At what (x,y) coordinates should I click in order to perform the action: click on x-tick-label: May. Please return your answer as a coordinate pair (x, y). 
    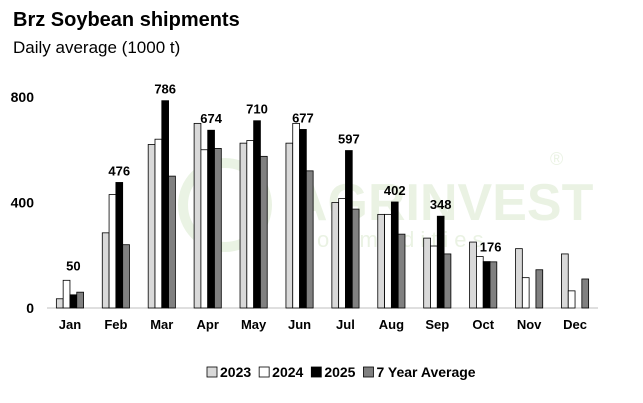
    Looking at the image, I should click on (254, 324).